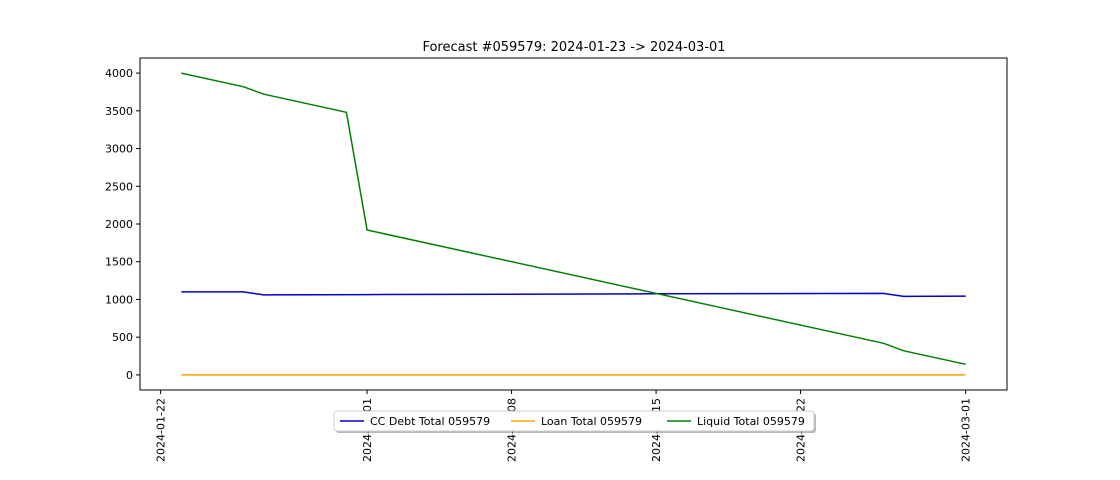  Describe the element at coordinates (119, 149) in the screenshot. I see `y-tick-label: 3000` at that location.